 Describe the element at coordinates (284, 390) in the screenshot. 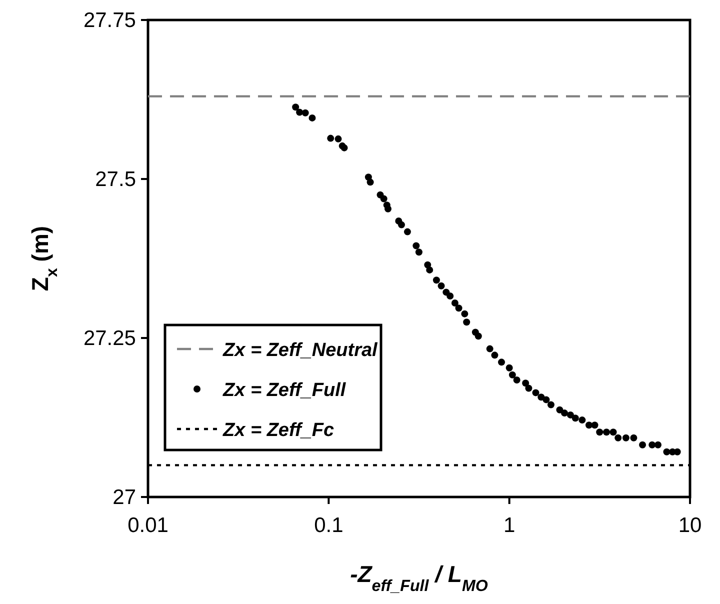

I see `legend-label: Zx = Zeff_Full` at that location.